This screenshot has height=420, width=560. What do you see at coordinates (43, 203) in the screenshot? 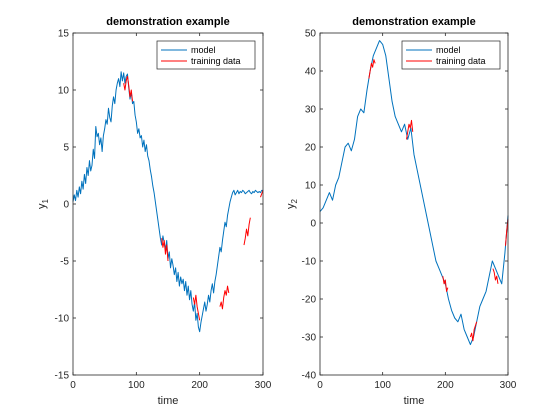
I see `y-axis-label: y1` at bounding box center [43, 203].